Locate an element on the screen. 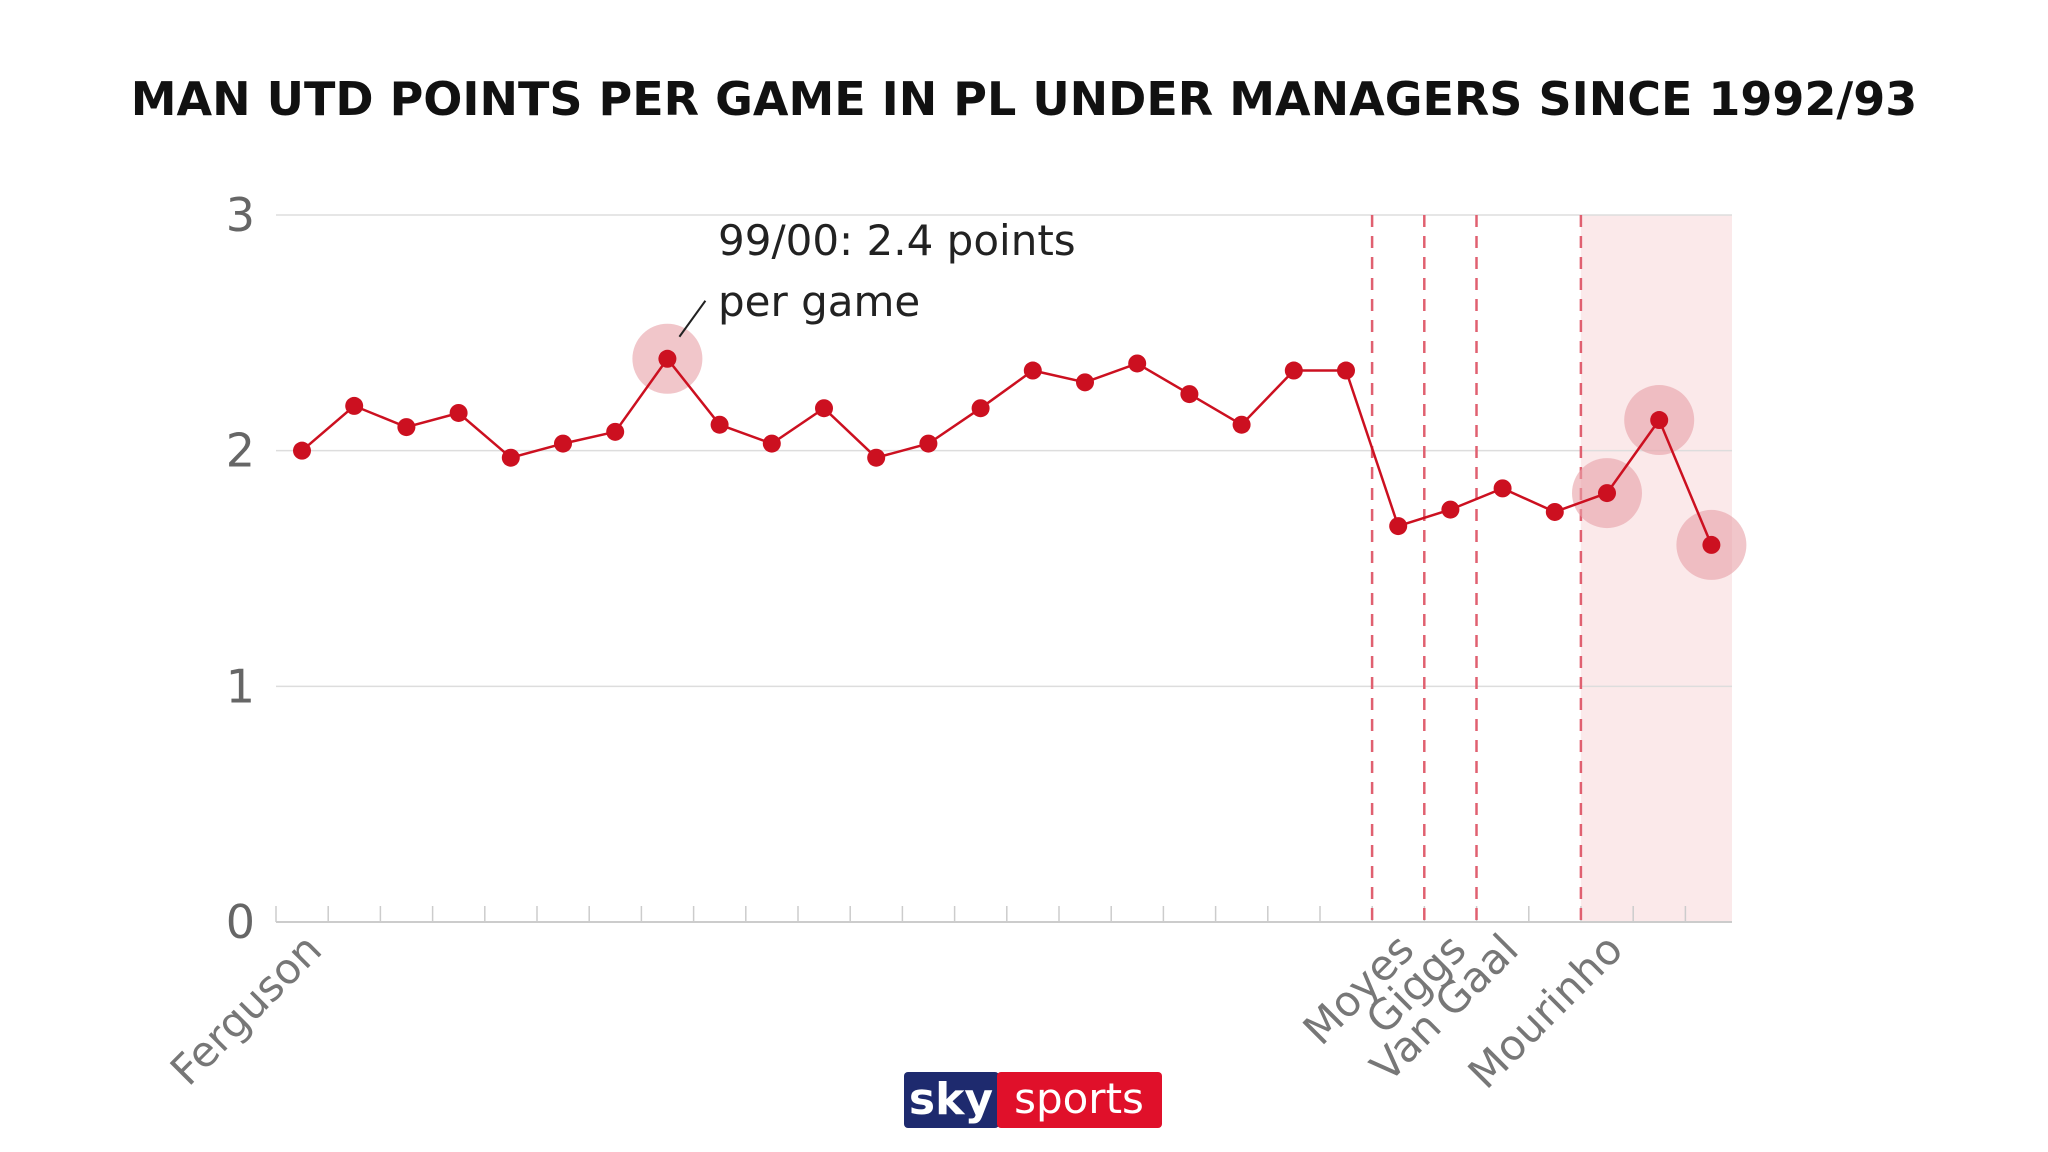  annotation: 99/00: 2.4 points per game is located at coordinates (877, 277).